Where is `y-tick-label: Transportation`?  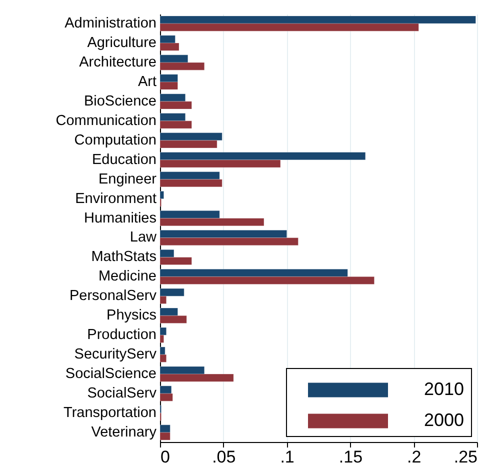 y-tick-label: Transportation is located at coordinates (110, 412).